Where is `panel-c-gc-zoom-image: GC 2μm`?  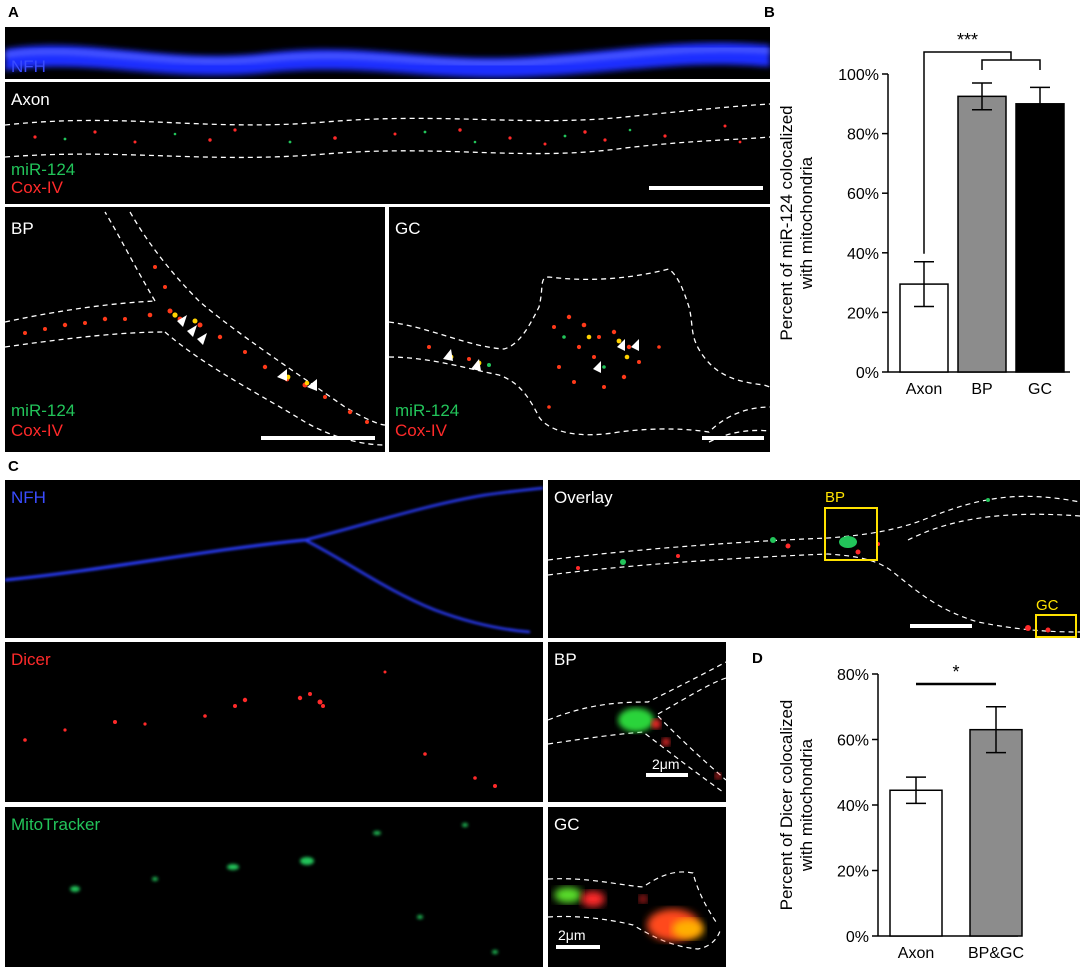
panel-c-gc-zoom-image: GC 2μm is located at coordinates (637, 887).